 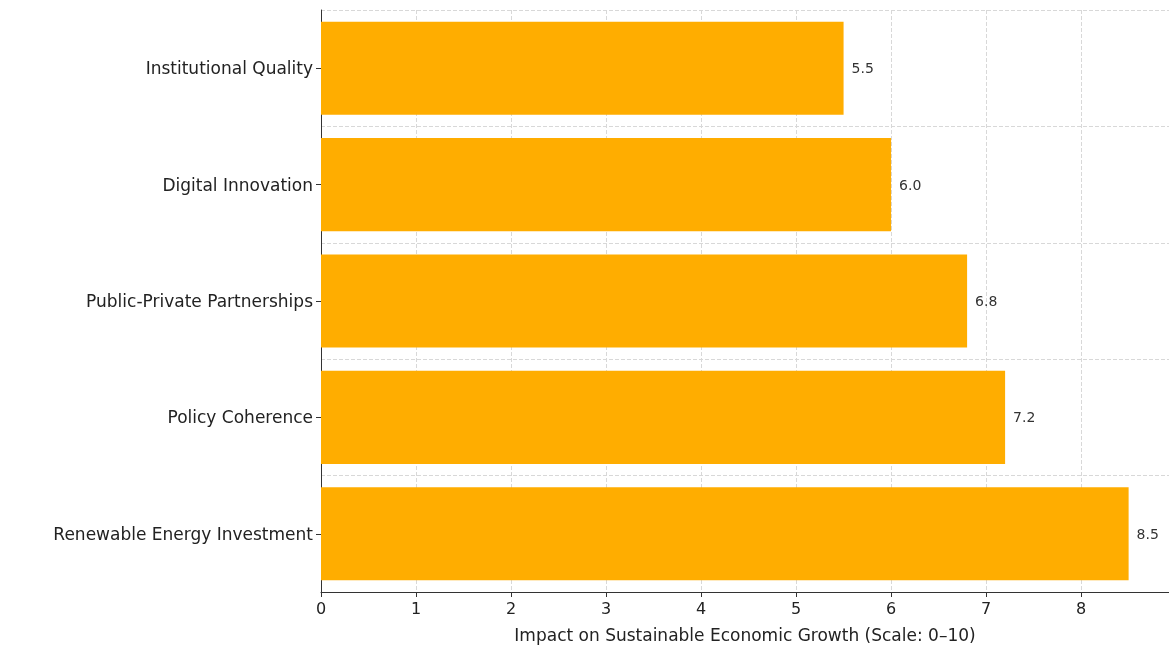 I want to click on data-label: 5.5, so click(x=862, y=68).